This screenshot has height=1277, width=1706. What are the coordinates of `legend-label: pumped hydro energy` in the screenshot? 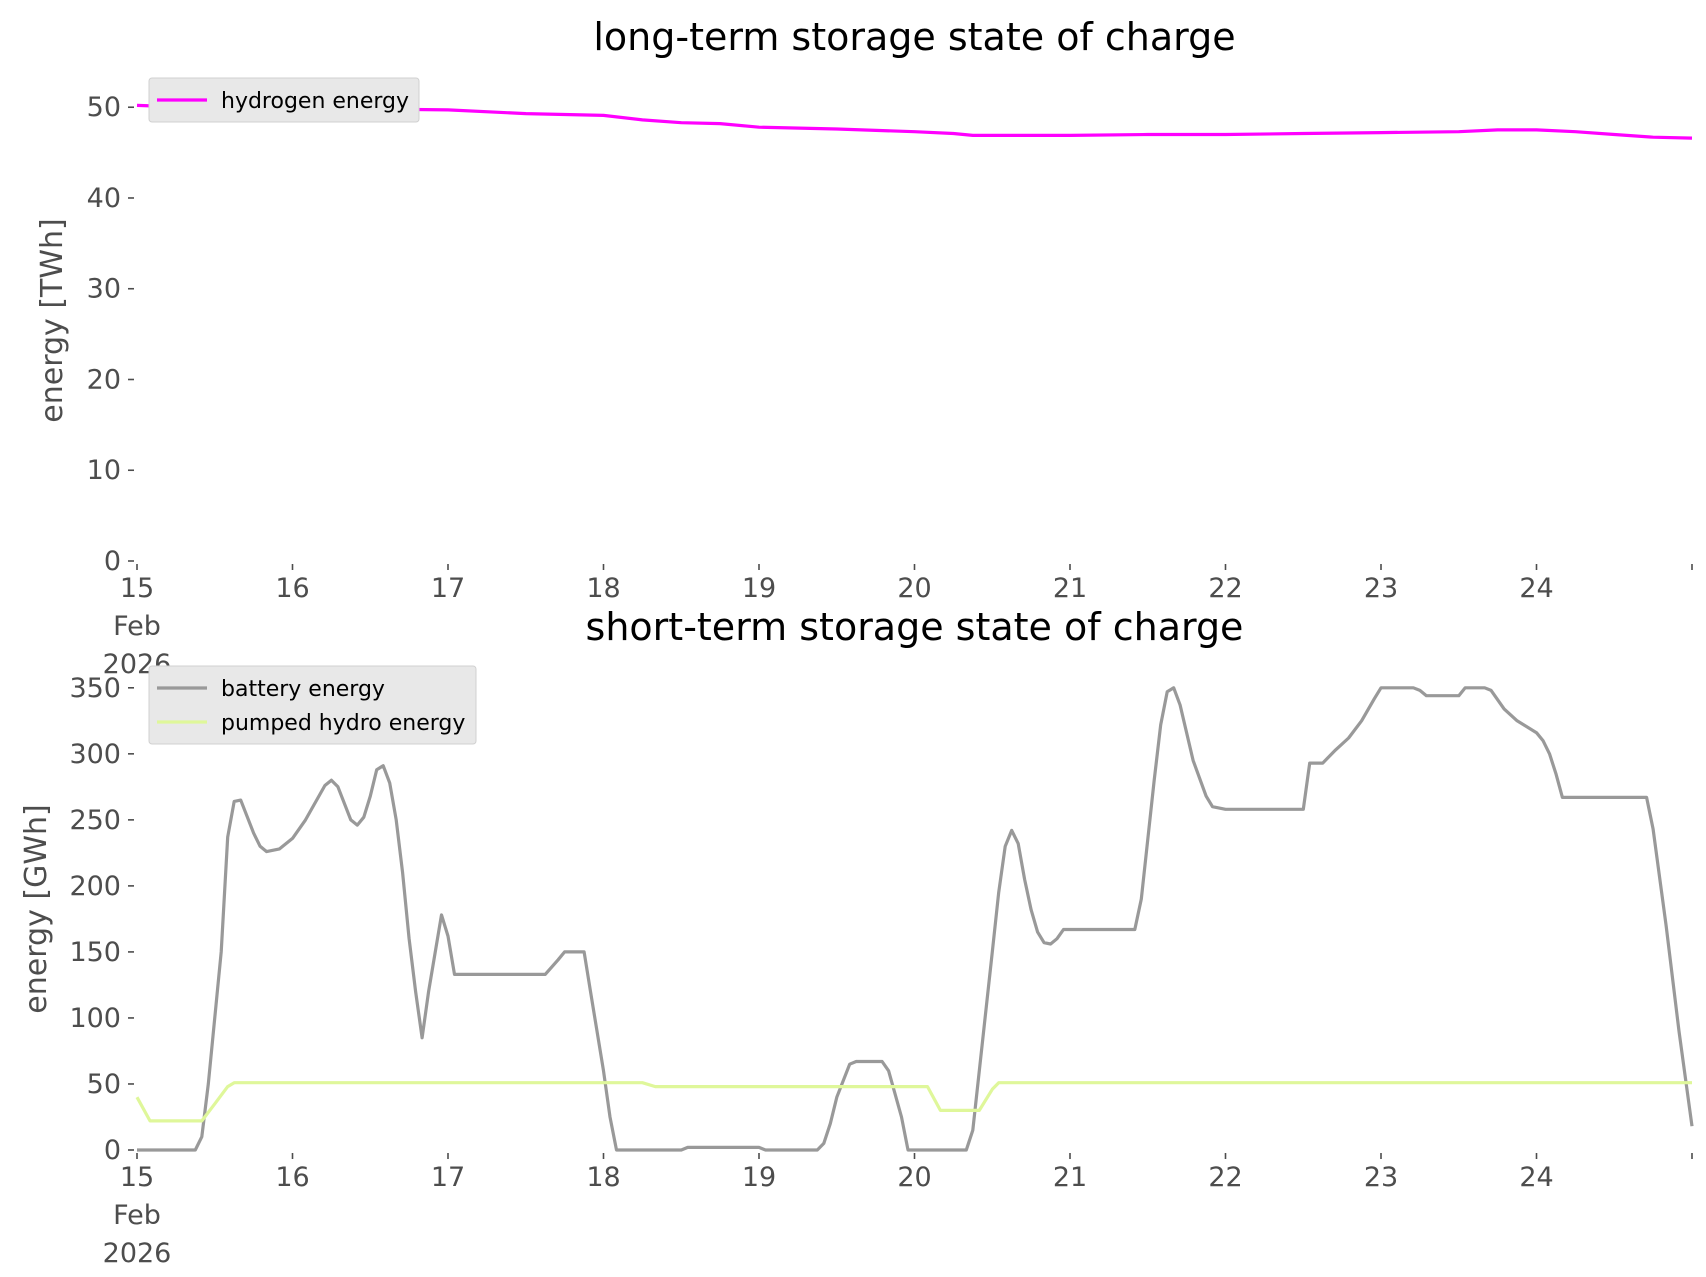 It's located at (343, 723).